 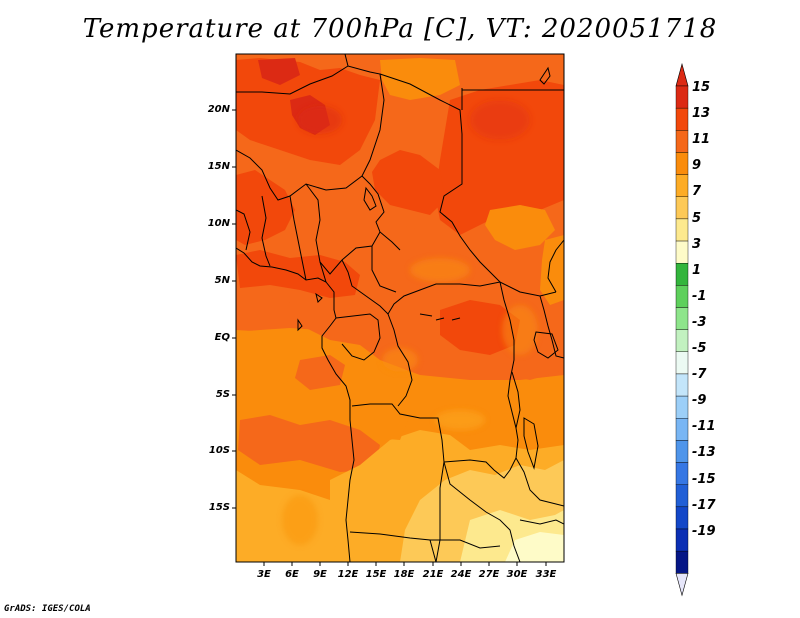 What do you see at coordinates (704, 427) in the screenshot?
I see `colorbar-label: -11` at bounding box center [704, 427].